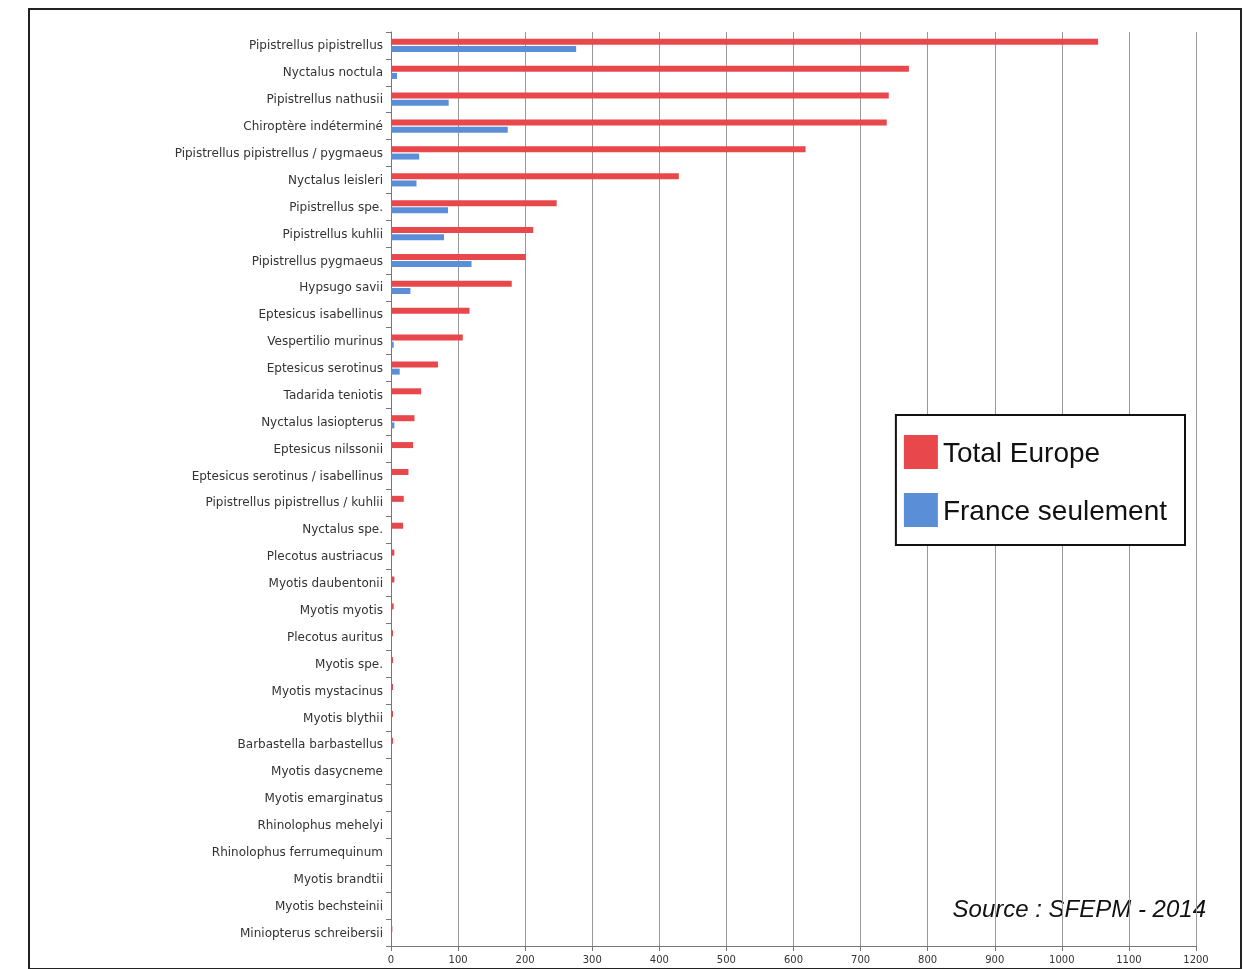 This screenshot has width=1244, height=969. I want to click on x-tick-label: 200, so click(525, 959).